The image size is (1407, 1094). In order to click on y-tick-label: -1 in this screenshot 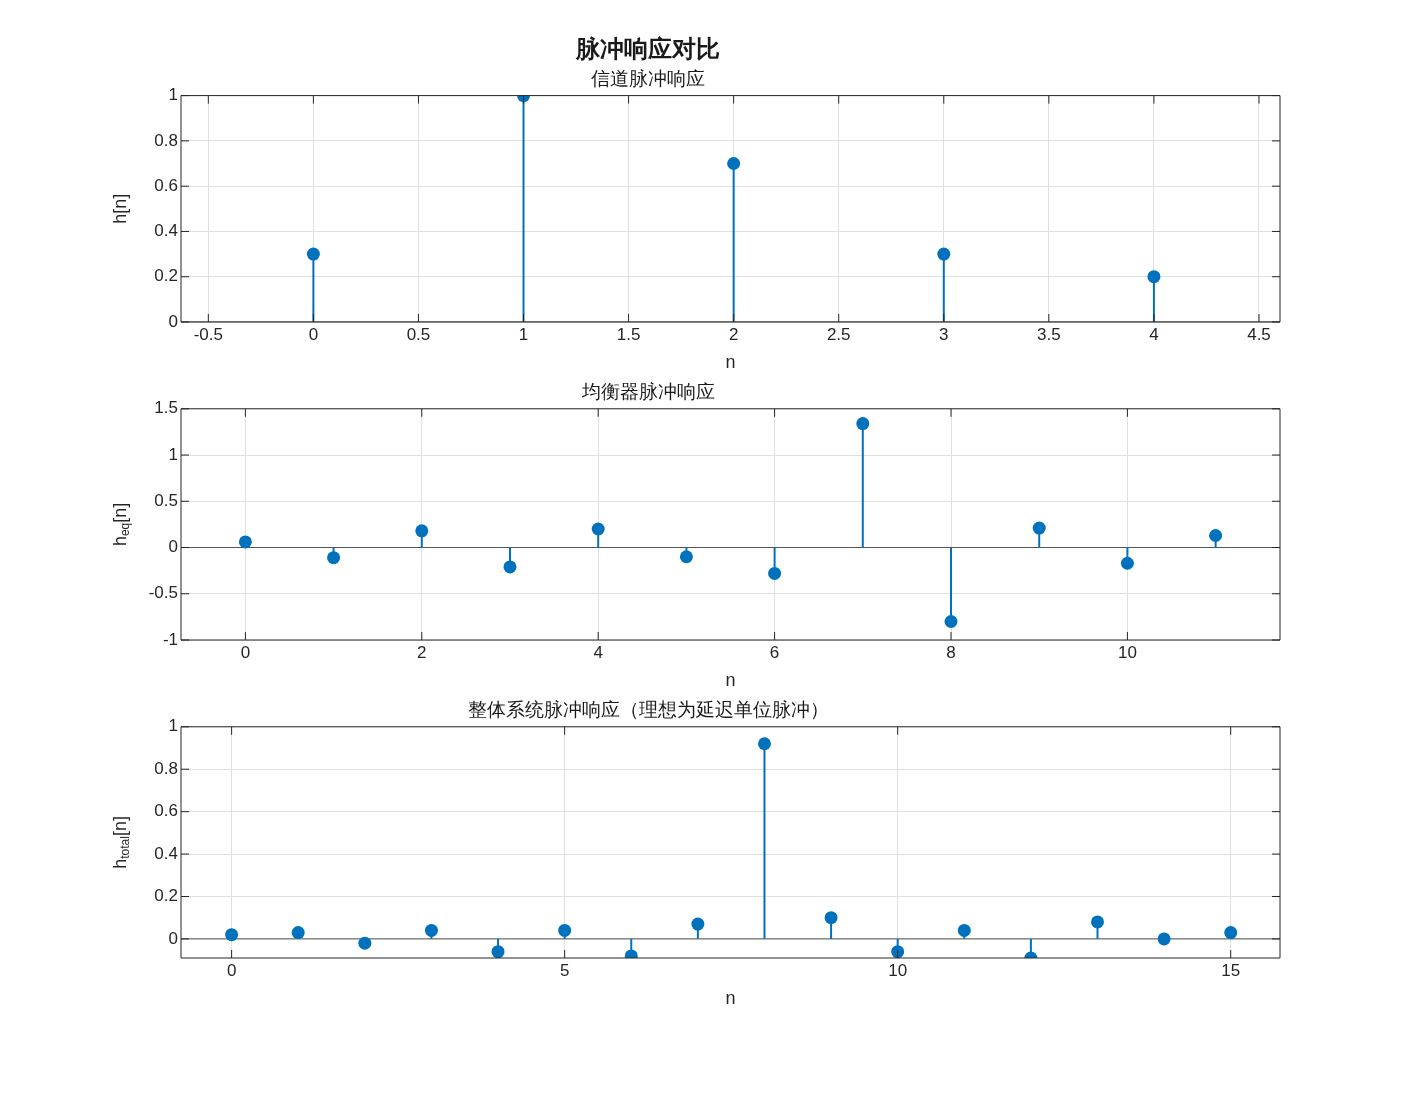, I will do `click(170, 639)`.